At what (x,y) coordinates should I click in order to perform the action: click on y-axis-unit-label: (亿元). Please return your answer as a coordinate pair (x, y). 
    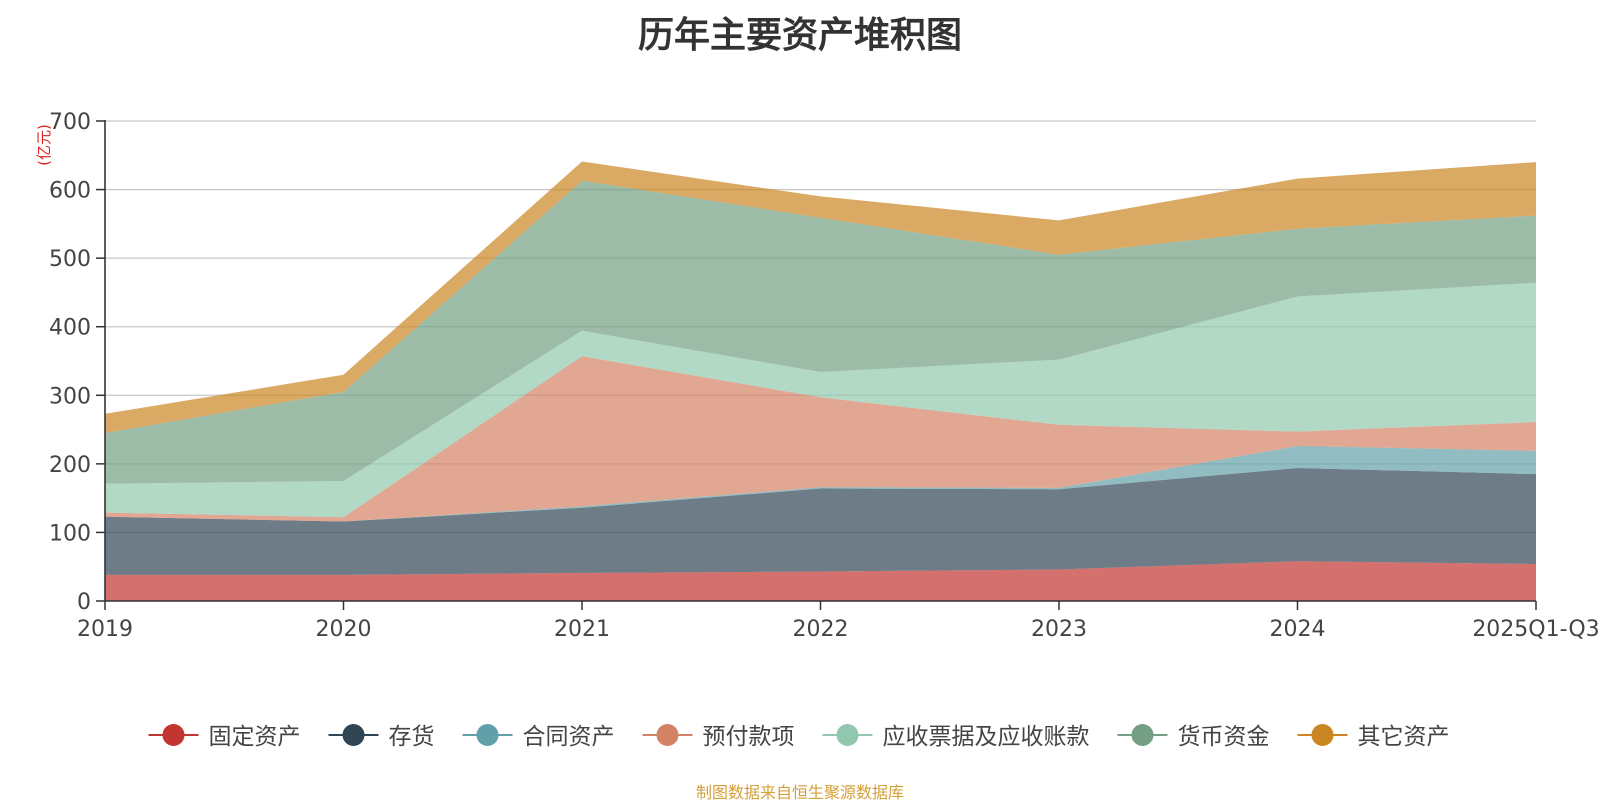
    Looking at the image, I should click on (44, 145).